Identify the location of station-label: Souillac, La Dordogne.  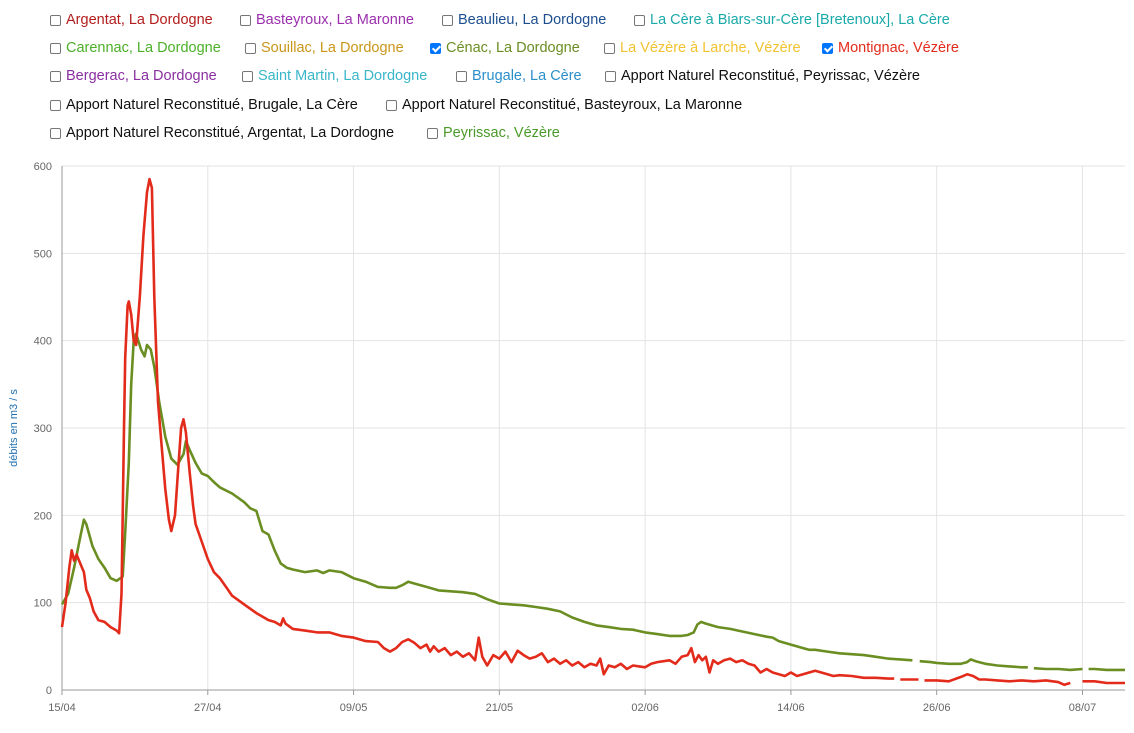
(332, 48).